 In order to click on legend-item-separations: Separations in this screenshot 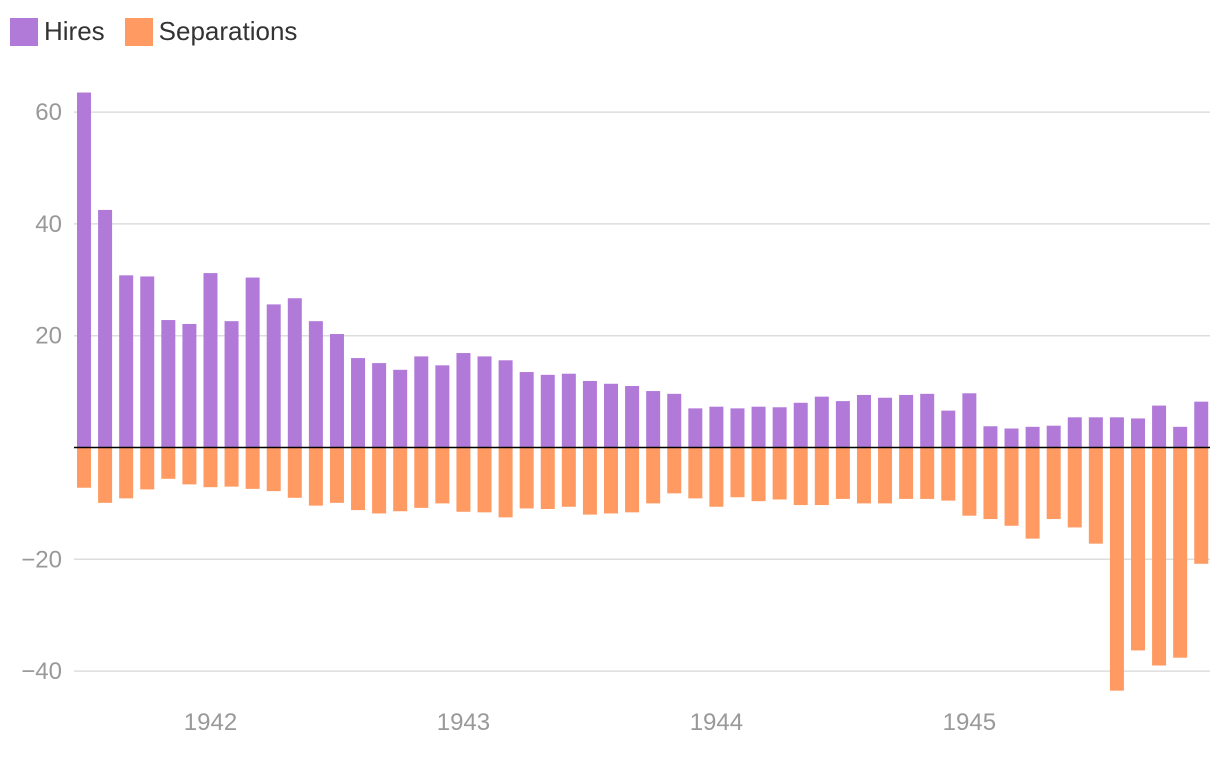, I will do `click(210, 31)`.